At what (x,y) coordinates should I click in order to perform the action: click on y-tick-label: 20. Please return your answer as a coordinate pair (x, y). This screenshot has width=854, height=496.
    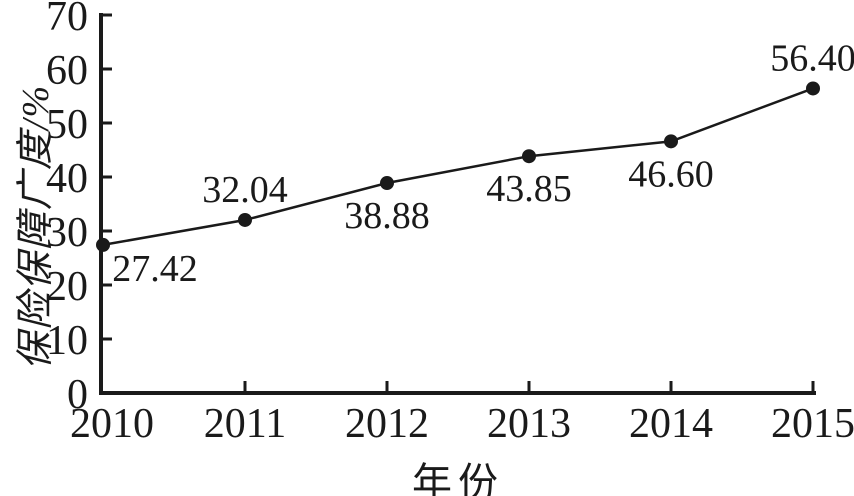
    Looking at the image, I should click on (67, 287).